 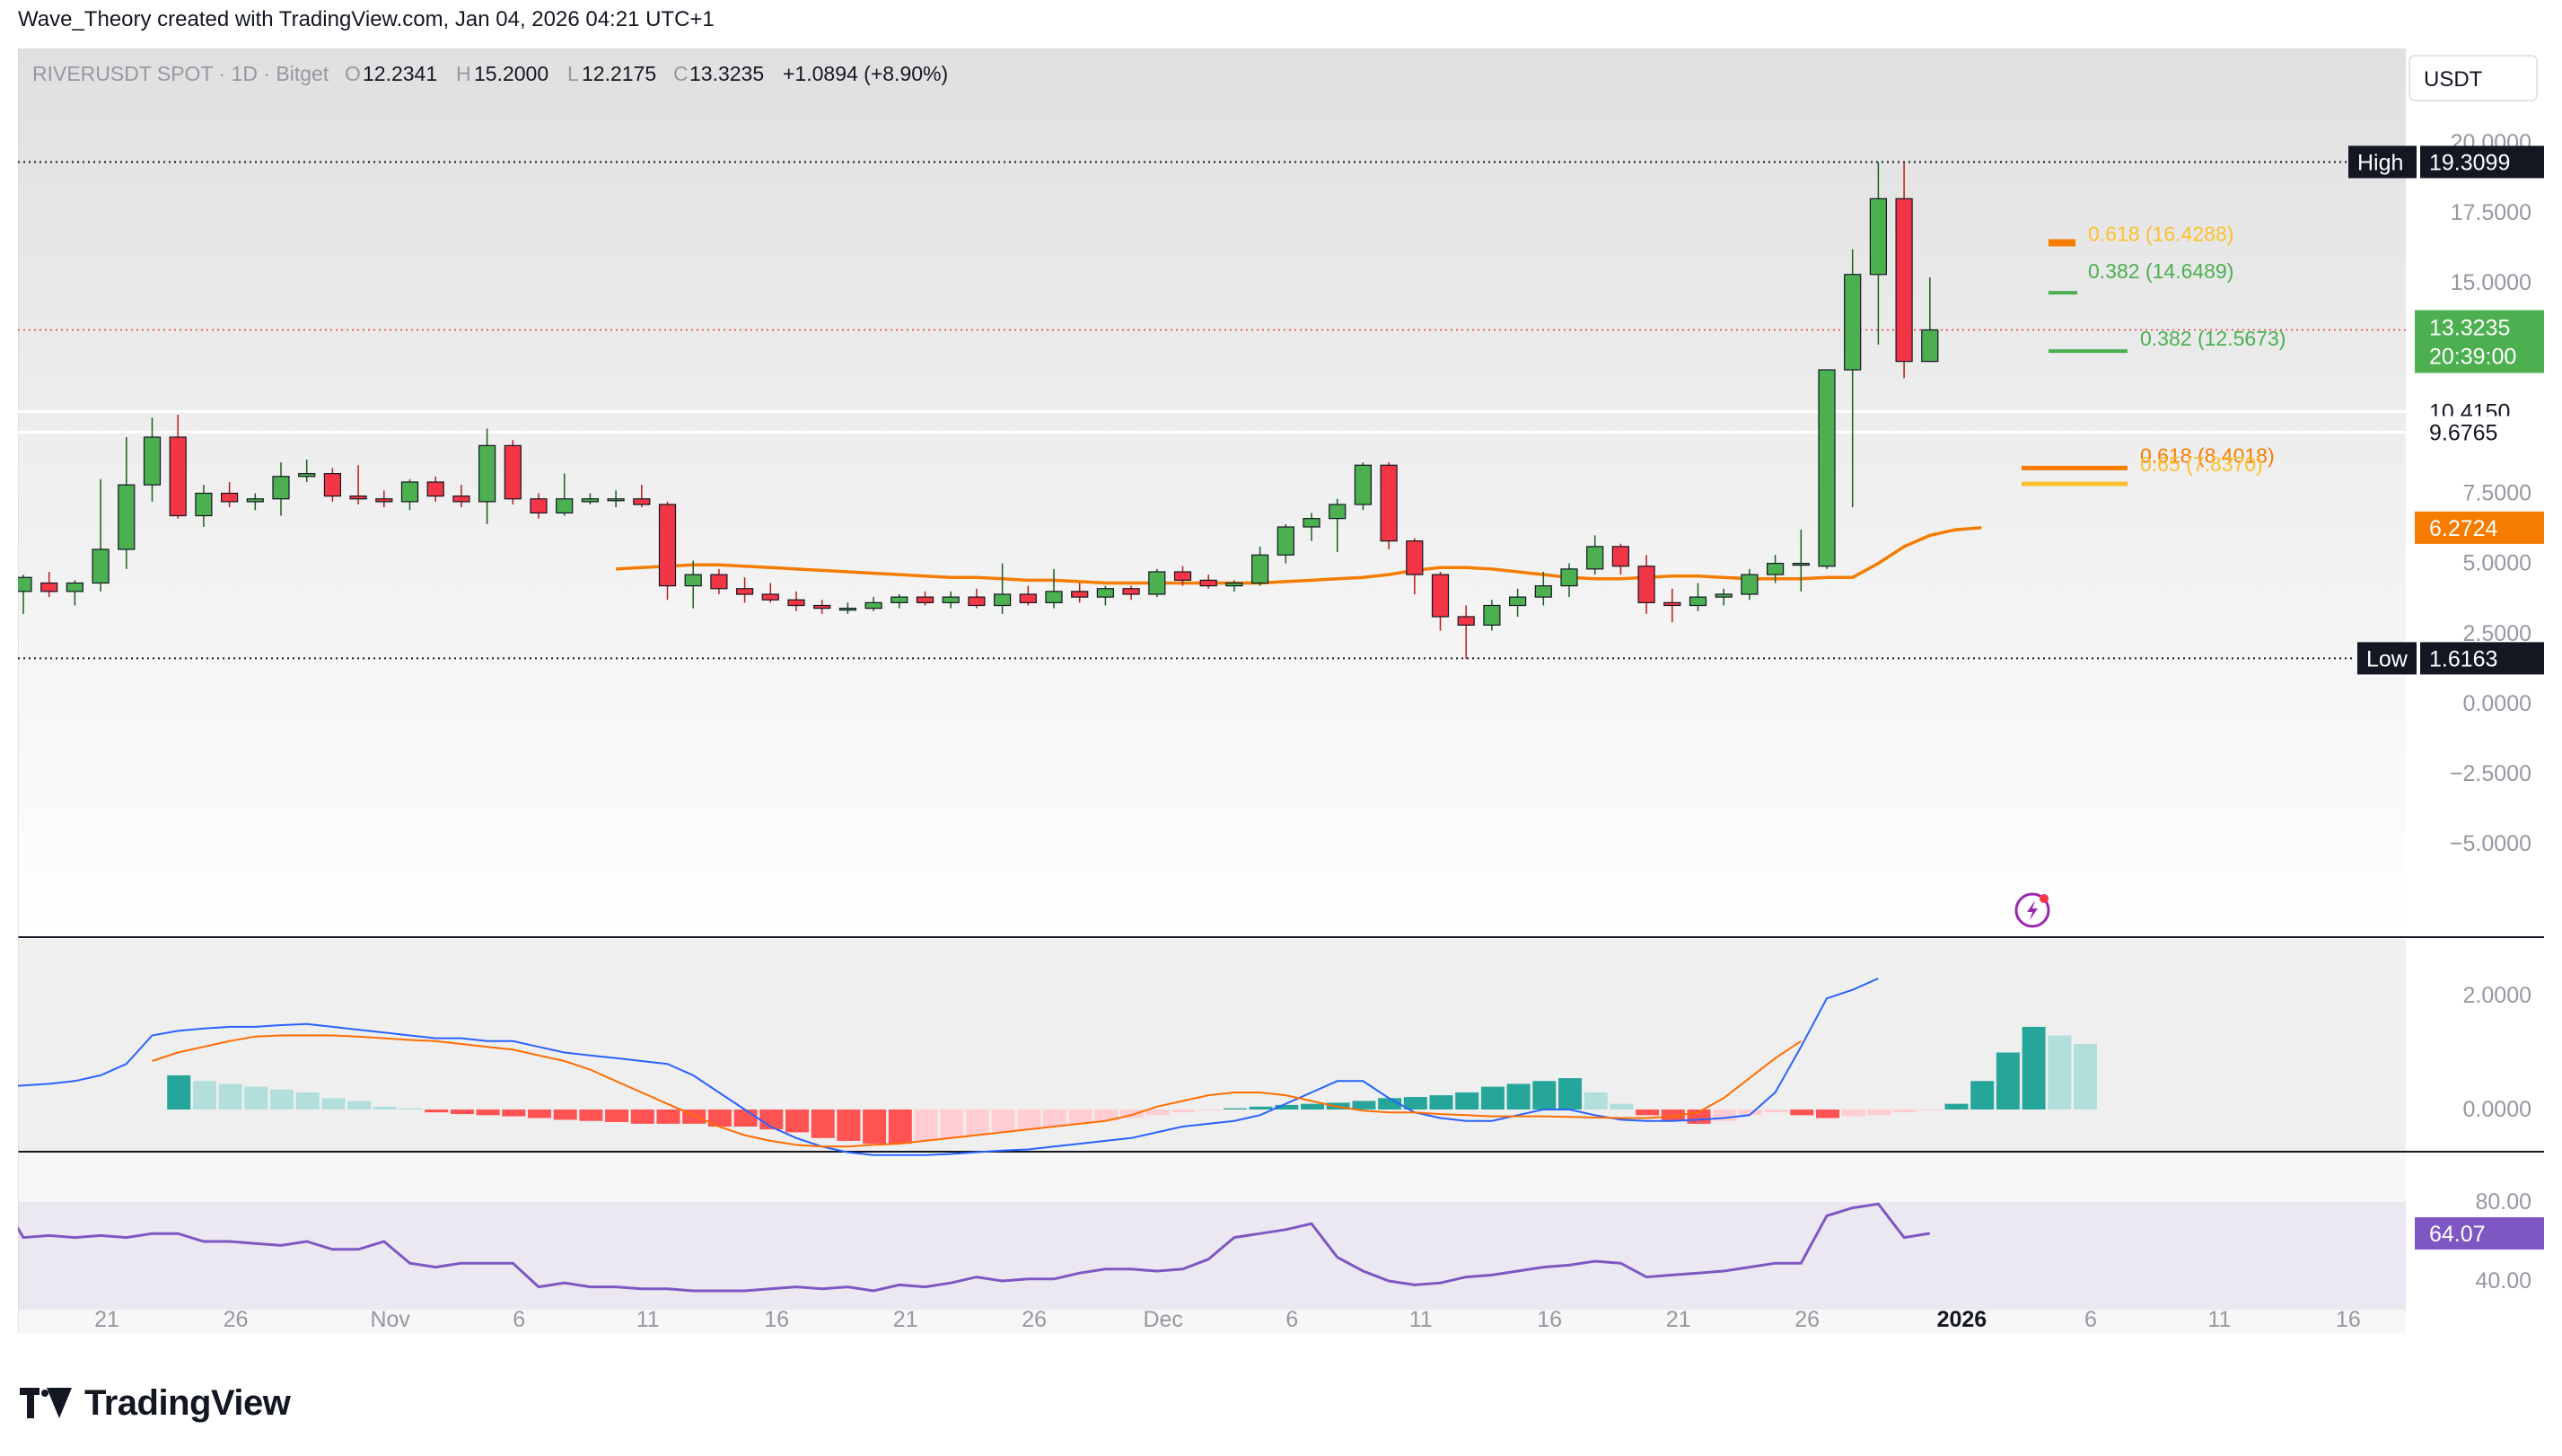 What do you see at coordinates (1034, 1319) in the screenshot?
I see `x-axis-tick: 26` at bounding box center [1034, 1319].